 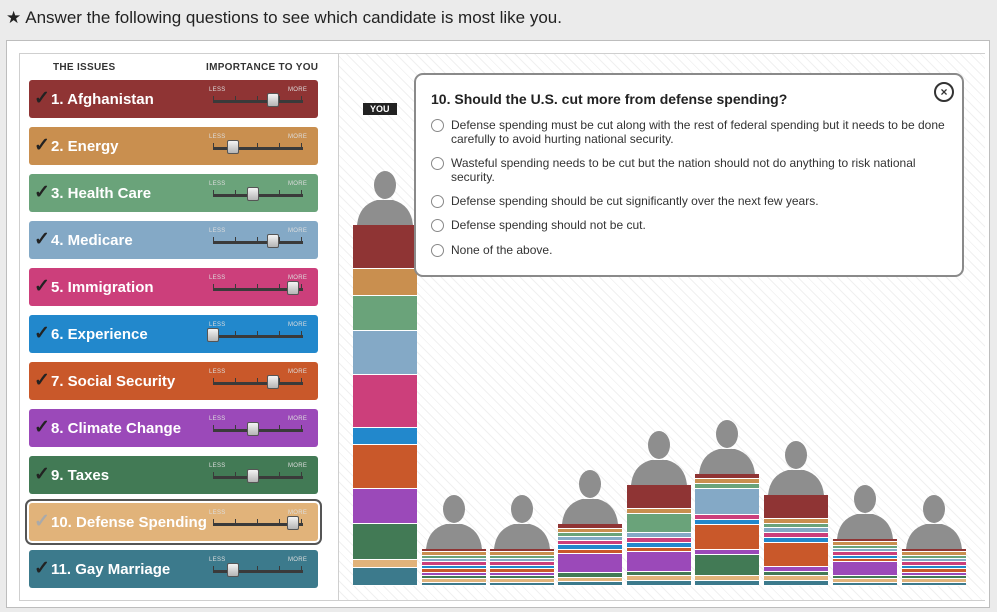 I want to click on candidate-bar-c7, so click(x=865, y=562).